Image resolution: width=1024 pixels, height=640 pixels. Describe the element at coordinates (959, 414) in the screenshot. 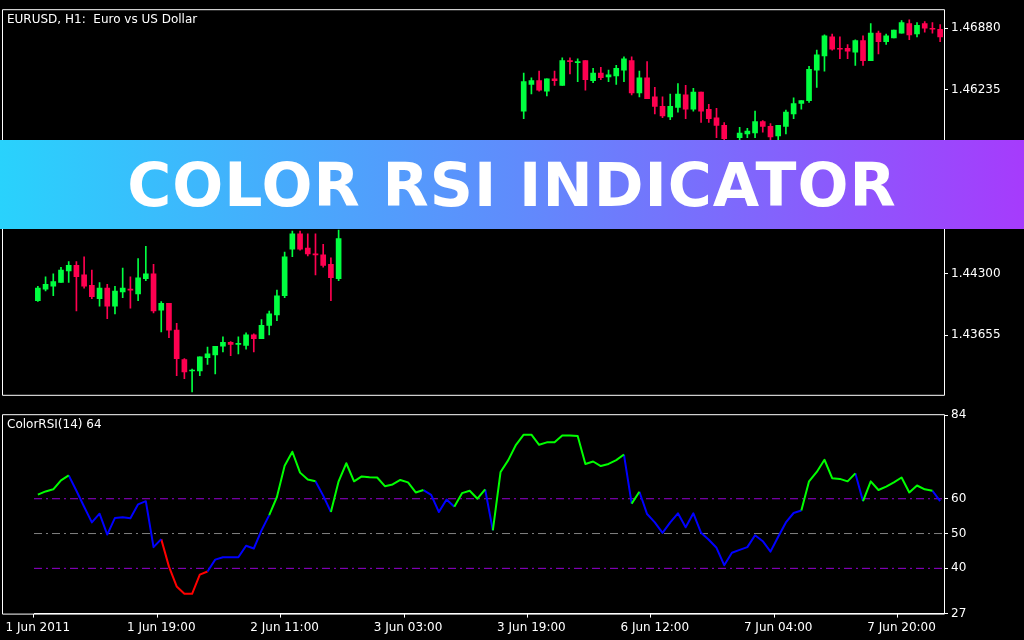

I see `y-tick-label: 84` at that location.